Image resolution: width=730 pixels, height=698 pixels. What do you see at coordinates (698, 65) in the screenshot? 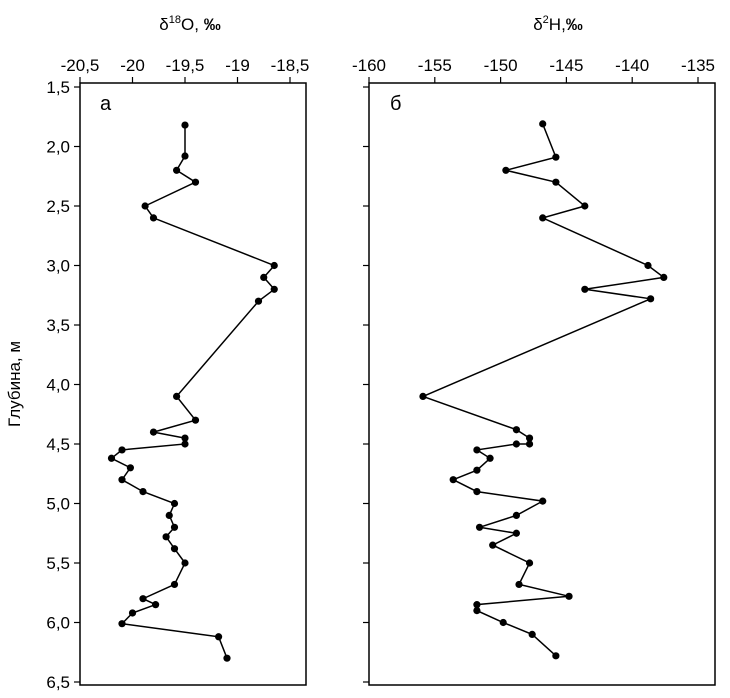
I see `panel-b-x-tick-label: -135` at bounding box center [698, 65].